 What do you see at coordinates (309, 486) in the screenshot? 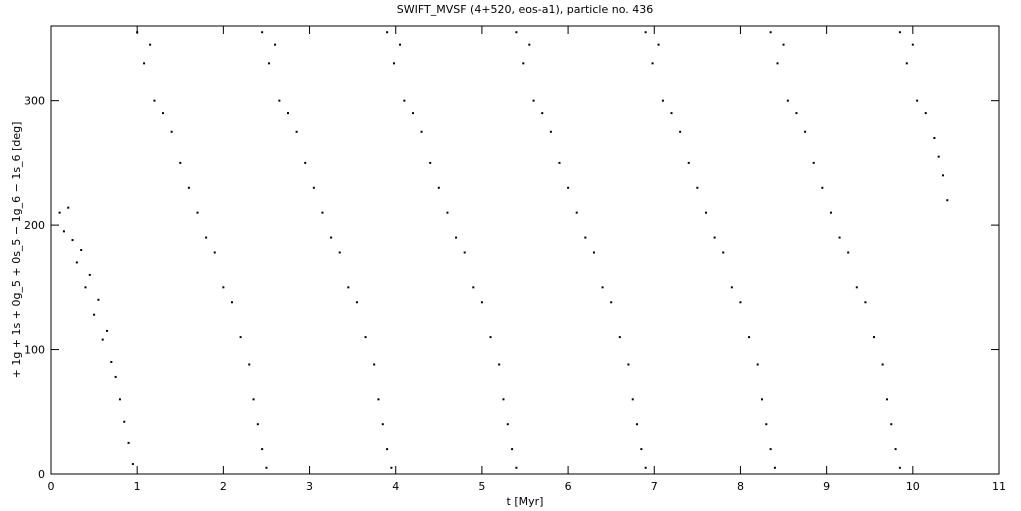
I see `x-tick-label: 3` at bounding box center [309, 486].